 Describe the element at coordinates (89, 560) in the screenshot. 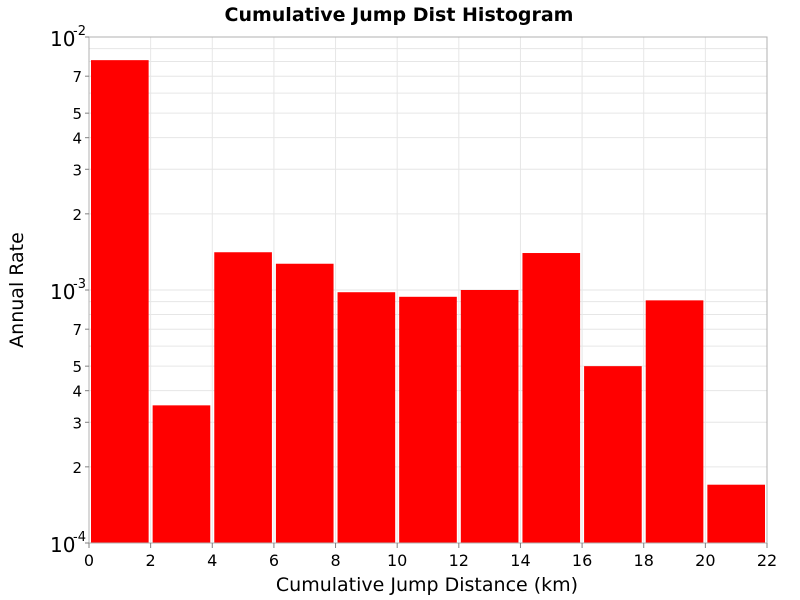

I see `x-tick-label: 0` at that location.